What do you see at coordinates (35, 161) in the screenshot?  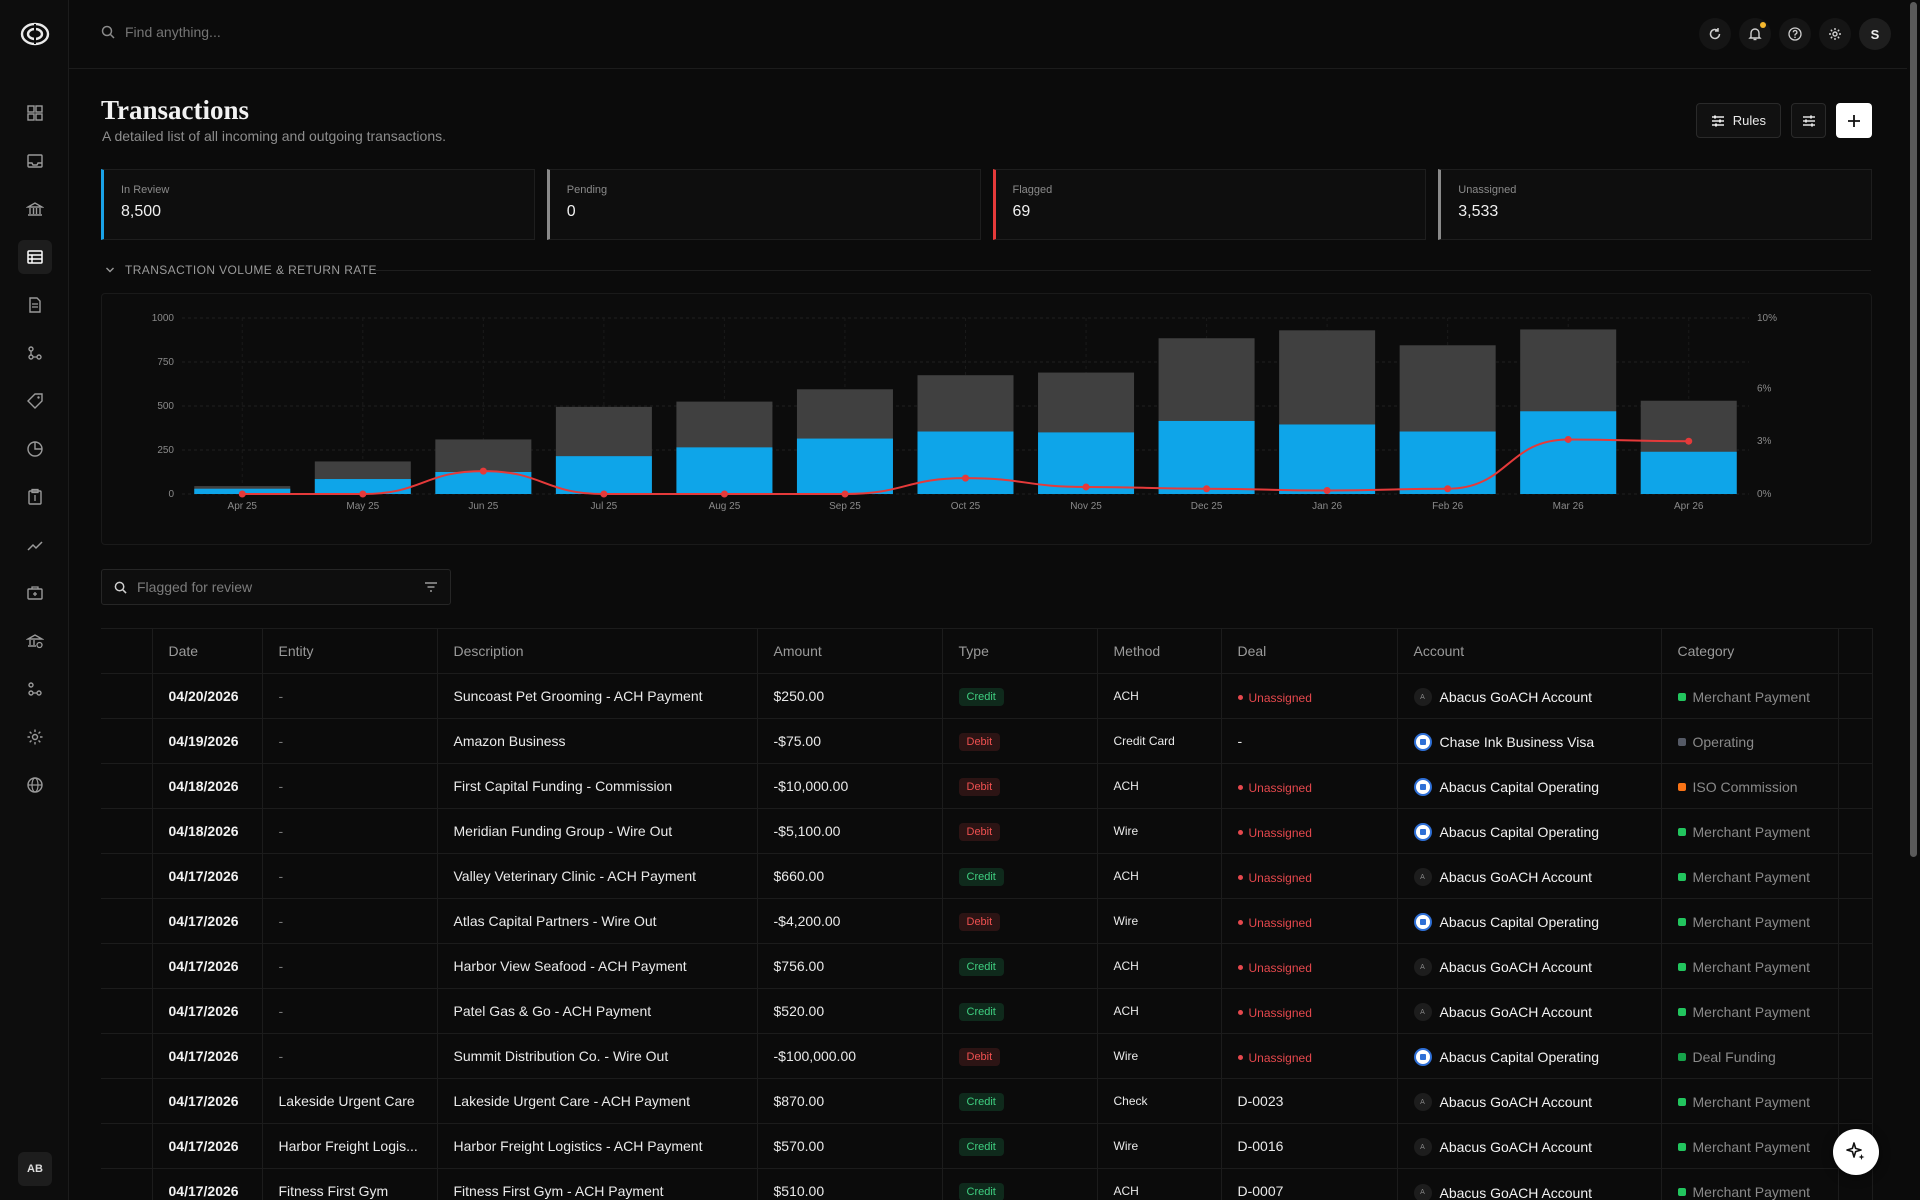 I see `nav-inbox` at bounding box center [35, 161].